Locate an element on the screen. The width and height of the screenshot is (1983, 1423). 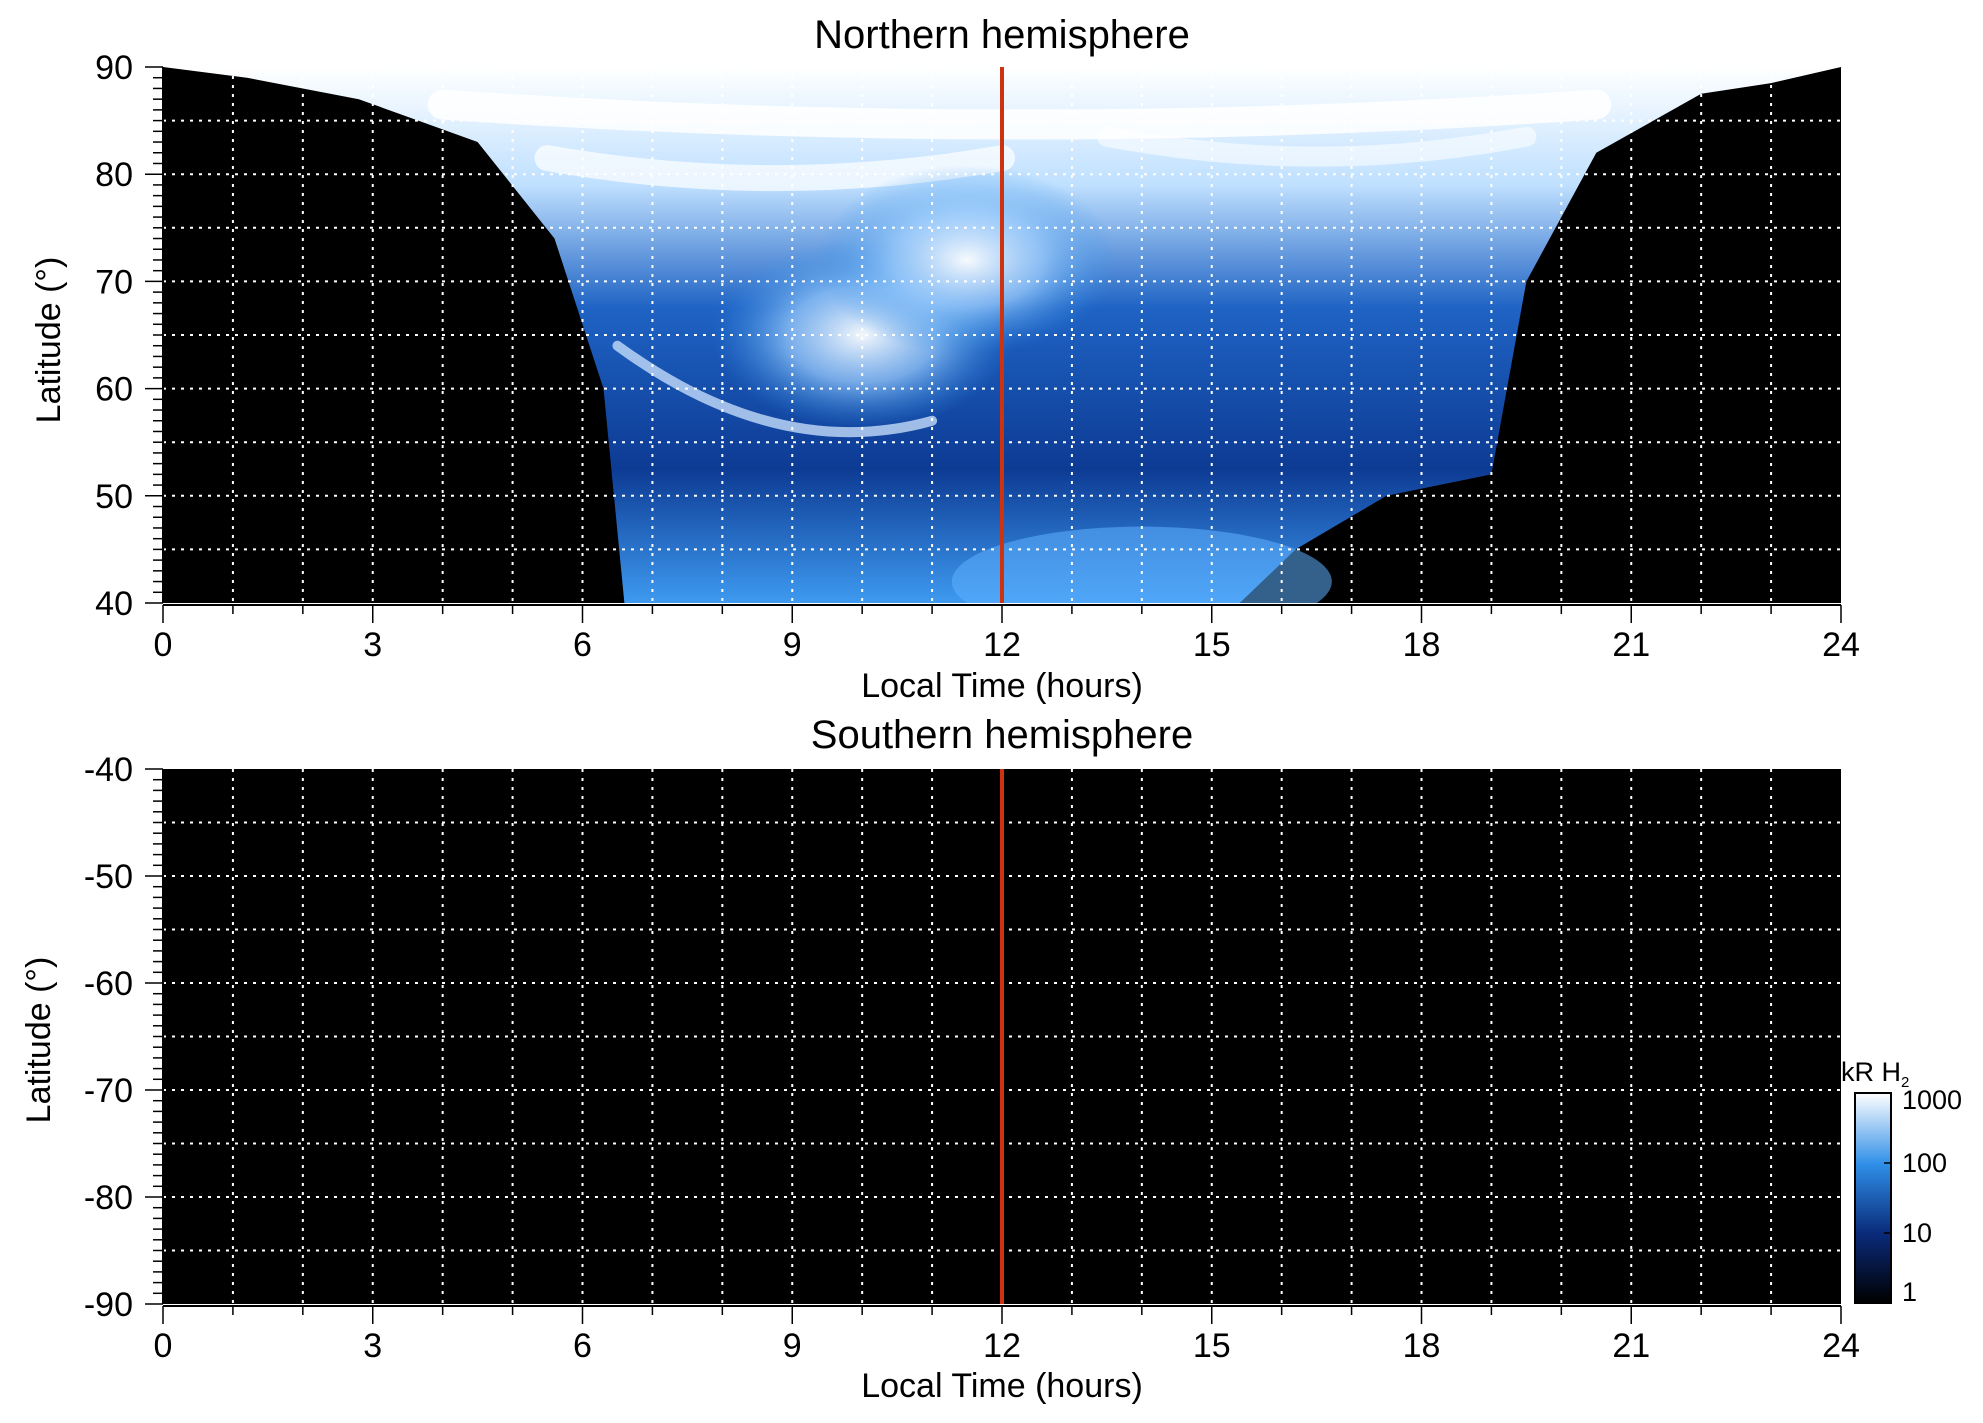
colorbar-labels: 1000 100 10 1 is located at coordinates (1923, 1196).